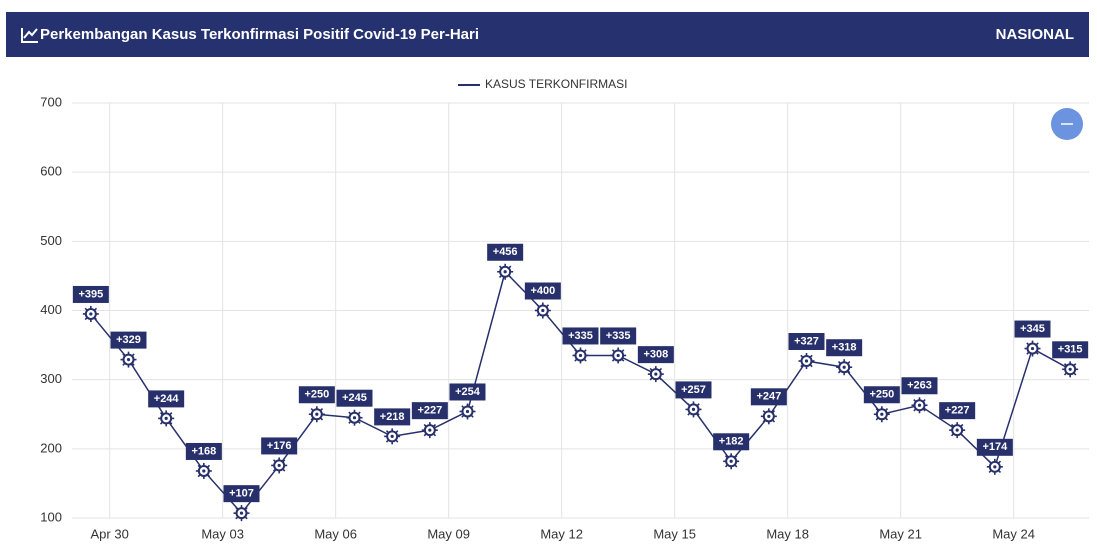 The image size is (1097, 560). I want to click on value-label: +456, so click(505, 252).